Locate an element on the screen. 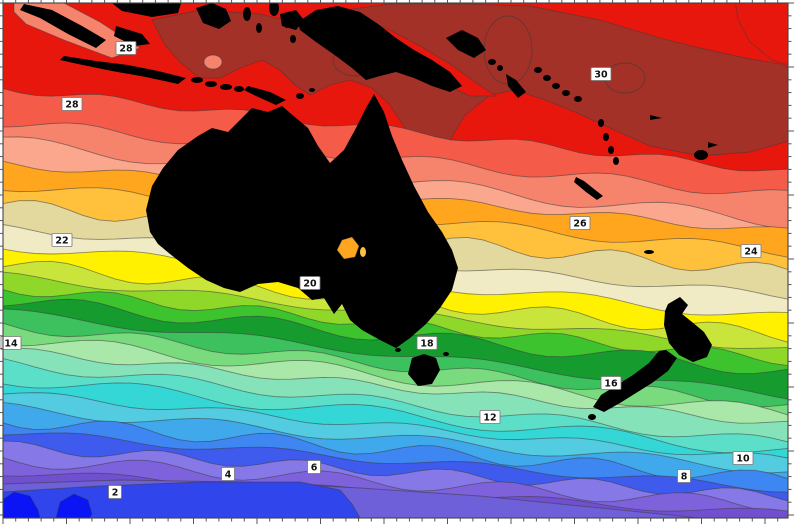 This screenshot has height=526, width=799. svg-text: 30 is located at coordinates (601, 75).